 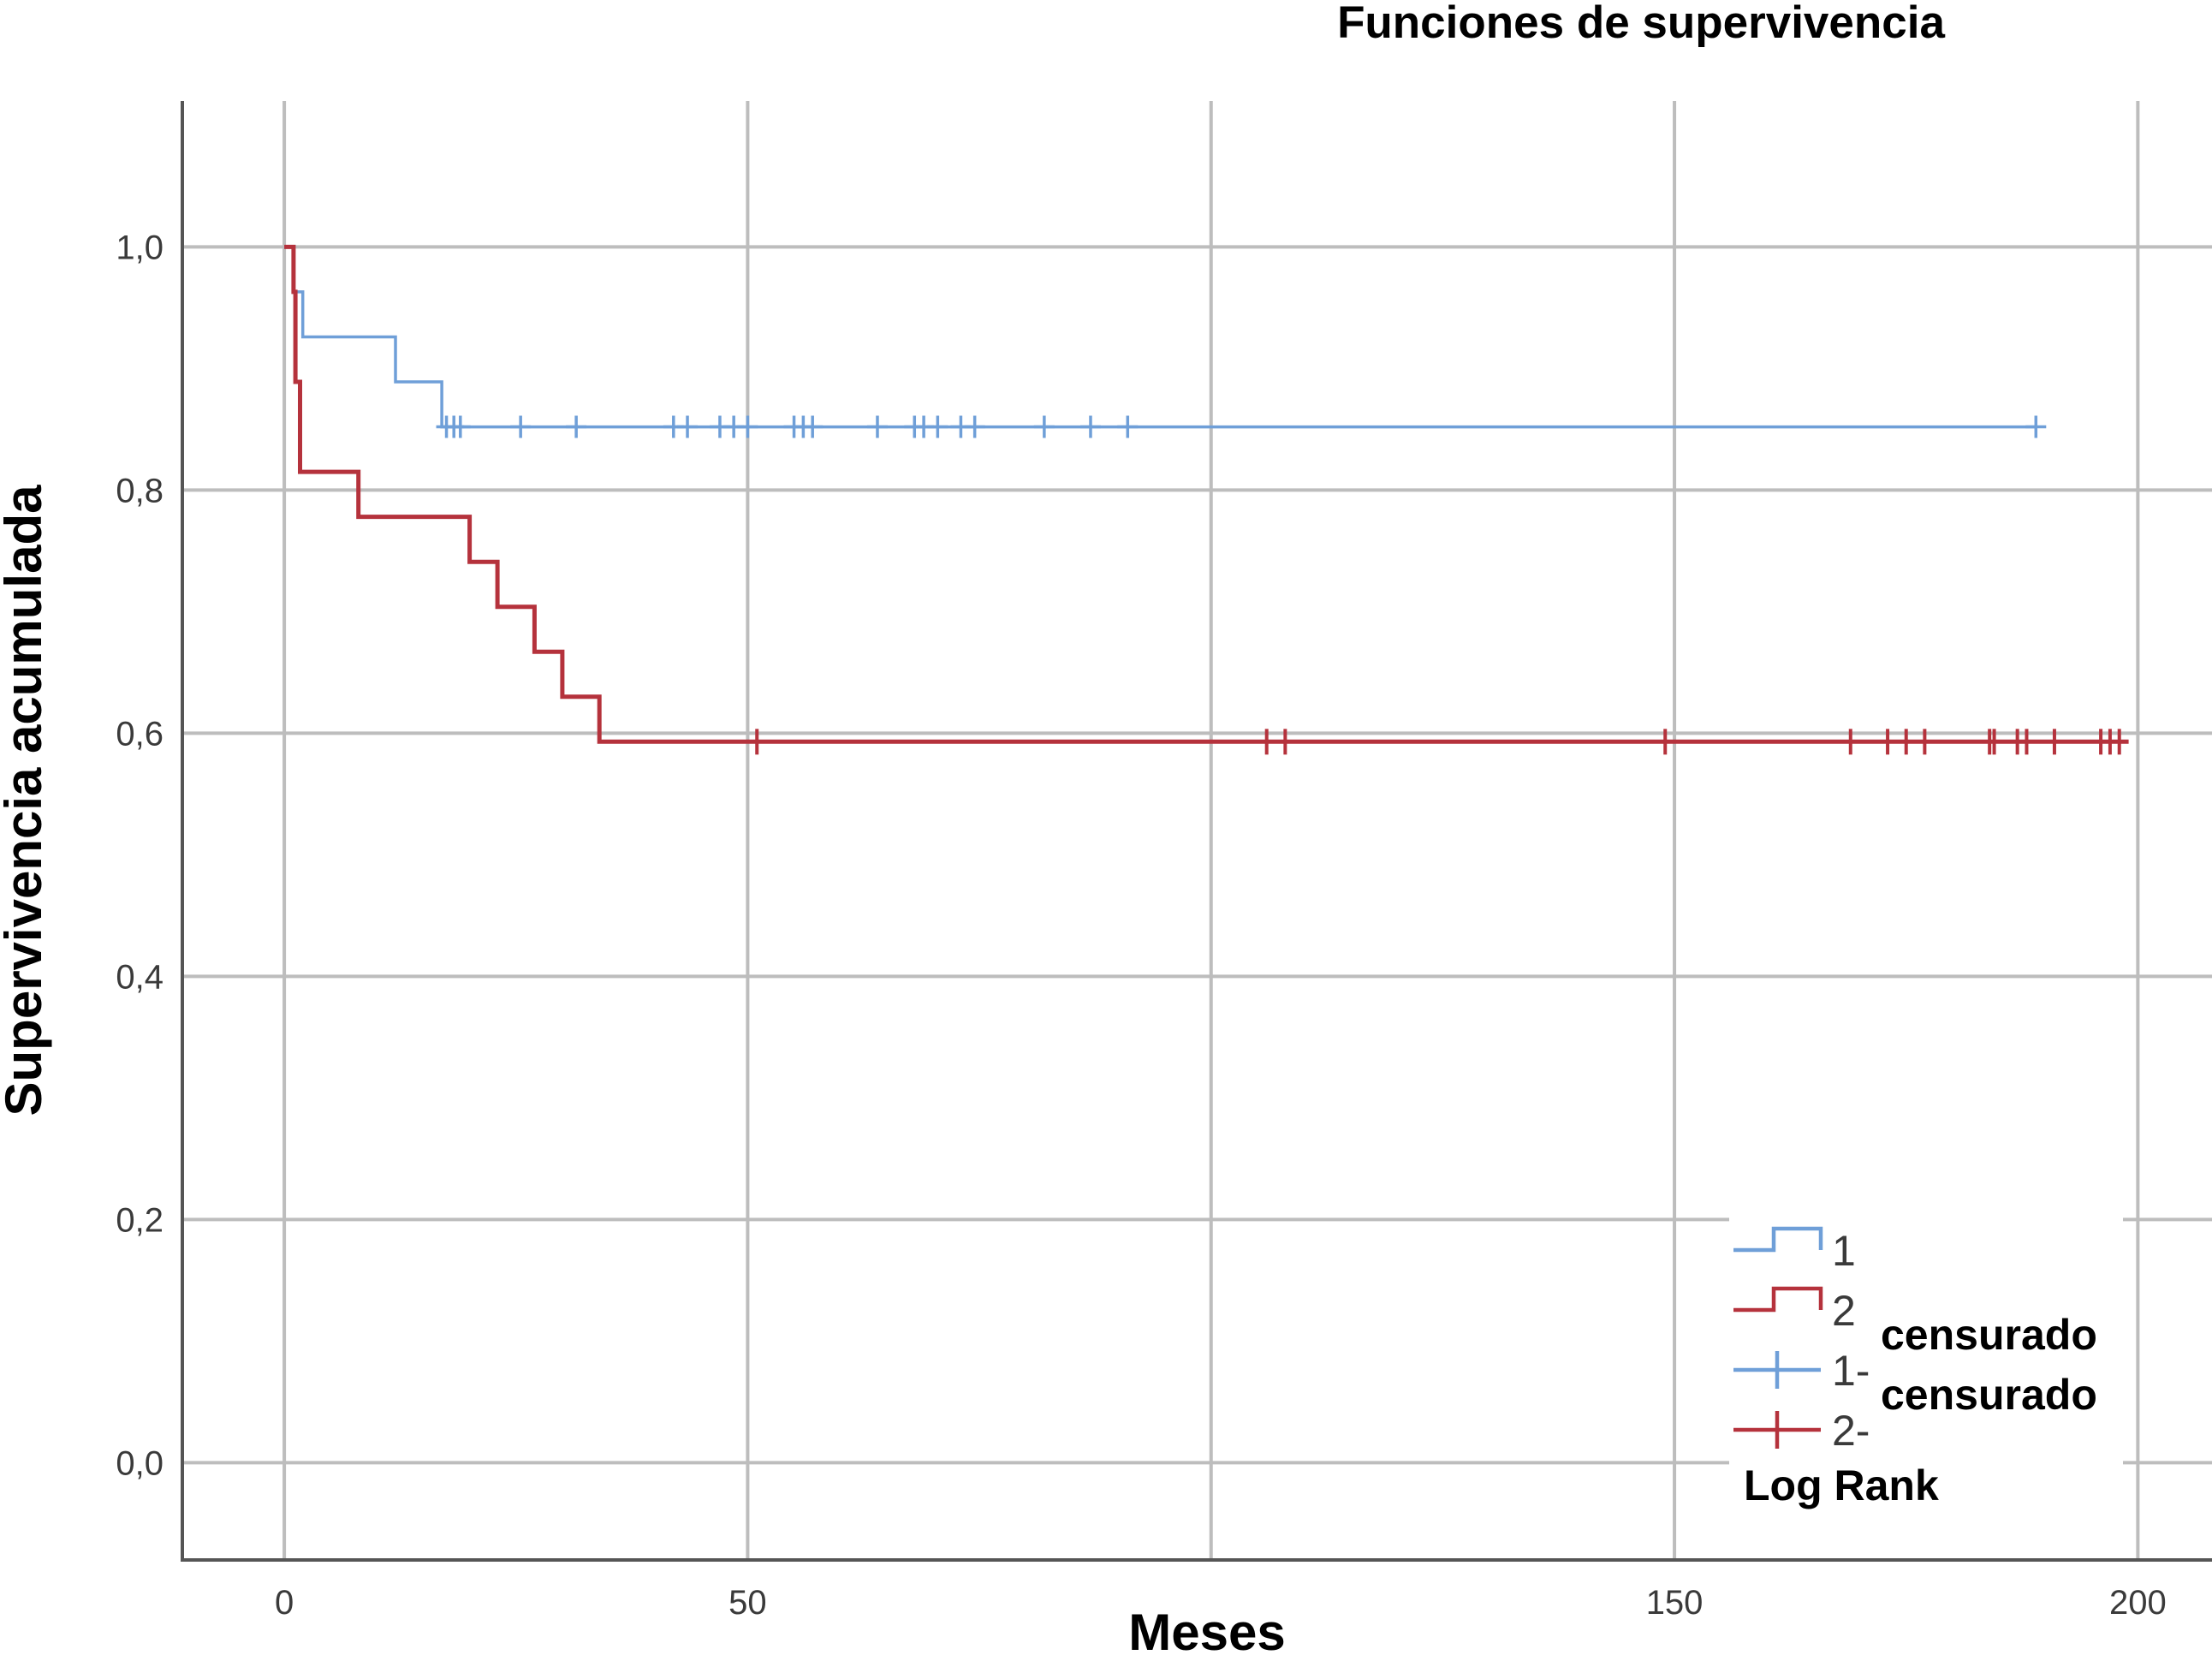 What do you see at coordinates (140, 734) in the screenshot?
I see `y-tick-label-3: 0,6` at bounding box center [140, 734].